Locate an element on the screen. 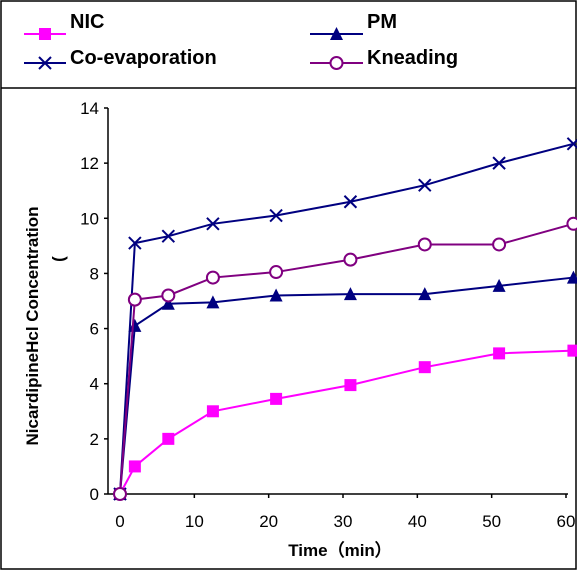  legend-marker-circle-icon is located at coordinates (336, 63).